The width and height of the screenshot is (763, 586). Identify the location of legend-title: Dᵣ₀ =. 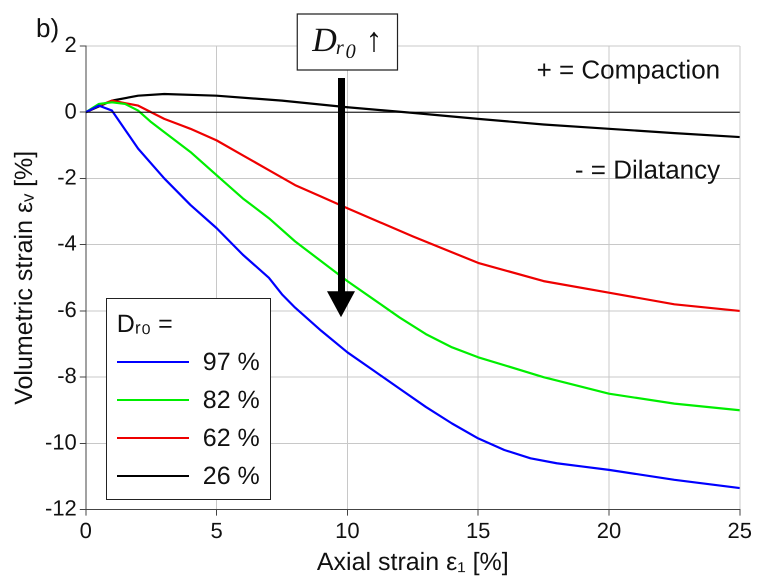
(145, 324).